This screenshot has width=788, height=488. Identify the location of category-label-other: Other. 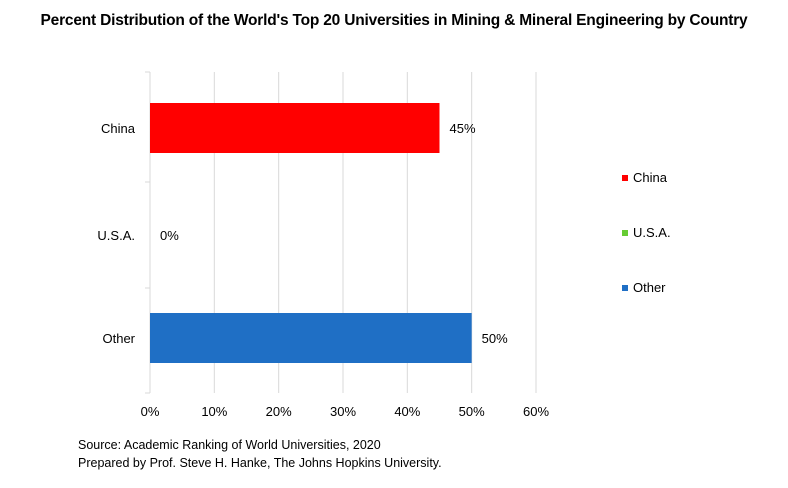
(118, 338).